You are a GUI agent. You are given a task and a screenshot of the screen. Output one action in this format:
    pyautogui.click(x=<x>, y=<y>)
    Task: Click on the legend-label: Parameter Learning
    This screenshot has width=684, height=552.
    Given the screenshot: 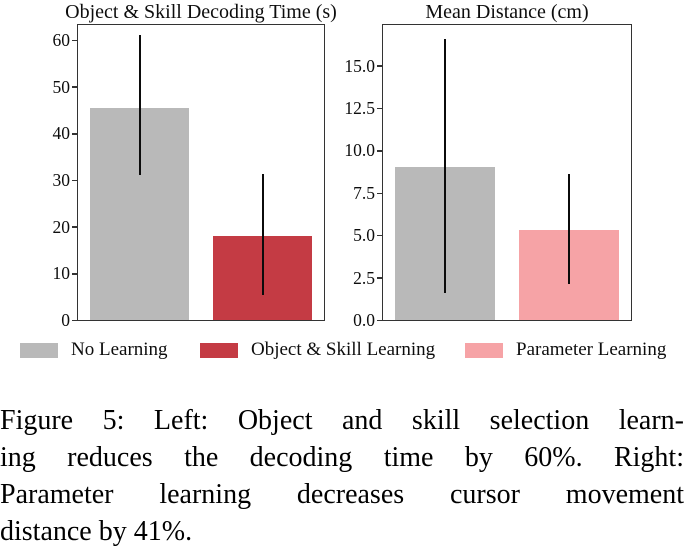 What is the action you would take?
    pyautogui.click(x=591, y=349)
    